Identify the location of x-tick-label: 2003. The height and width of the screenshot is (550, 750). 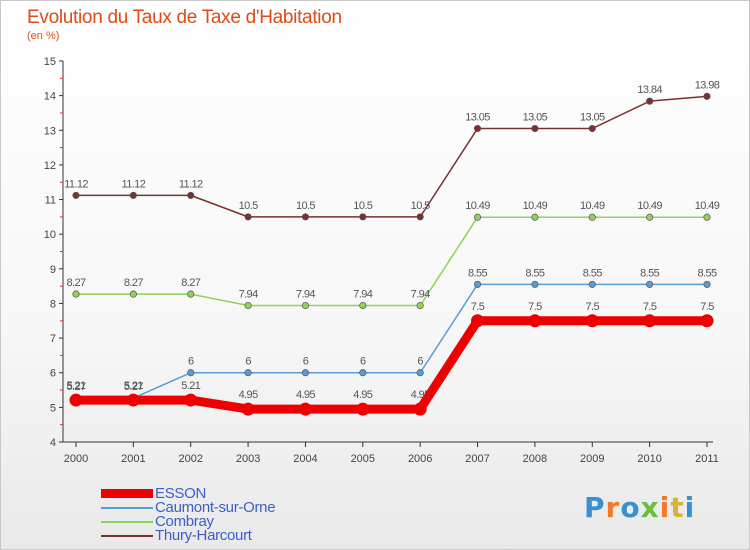
(248, 459).